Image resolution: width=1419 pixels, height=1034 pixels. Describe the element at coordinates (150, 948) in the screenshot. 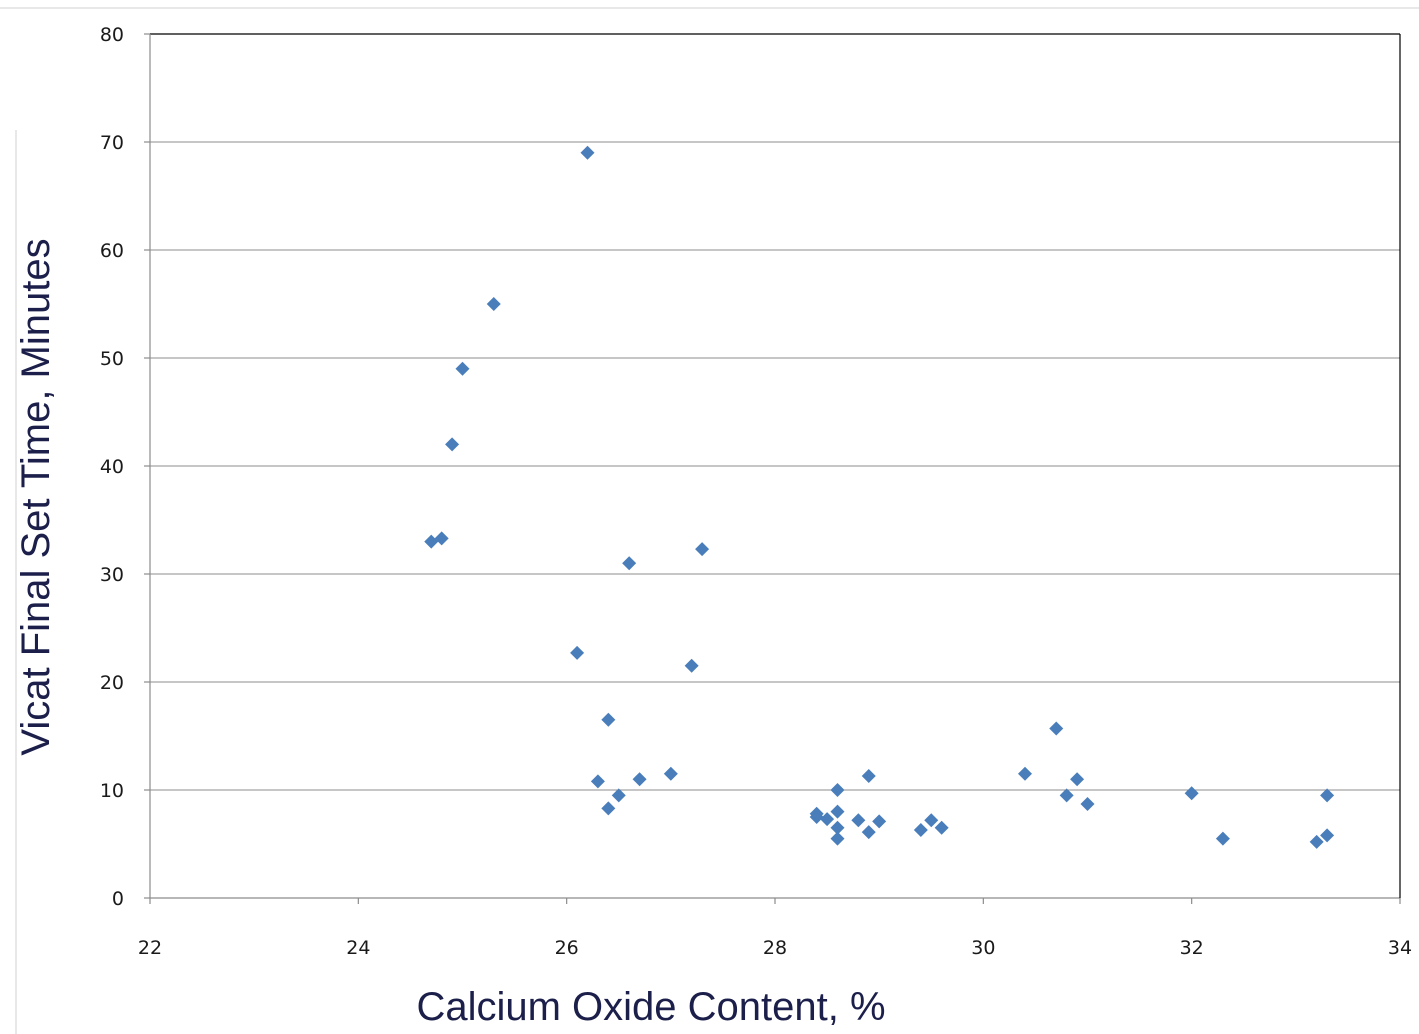

I see `x-tick-label: 22` at that location.